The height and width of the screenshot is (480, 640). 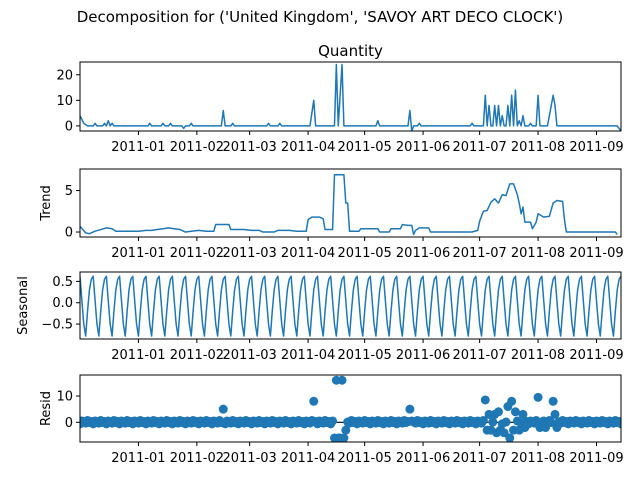 I want to click on quantity-ytick-label: 10, so click(x=64, y=101).